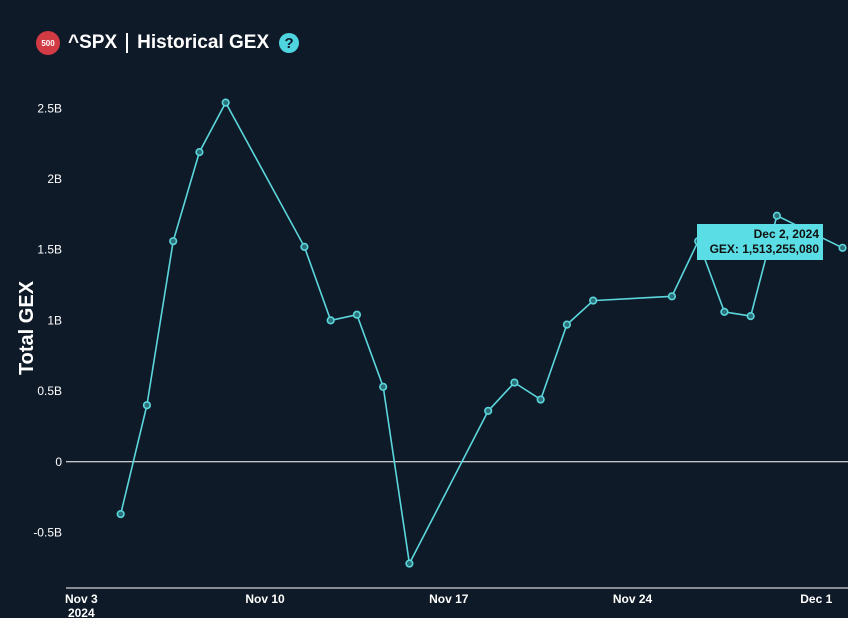 The width and height of the screenshot is (848, 618). What do you see at coordinates (265, 599) in the screenshot?
I see `x-tick-label: Nov 10` at bounding box center [265, 599].